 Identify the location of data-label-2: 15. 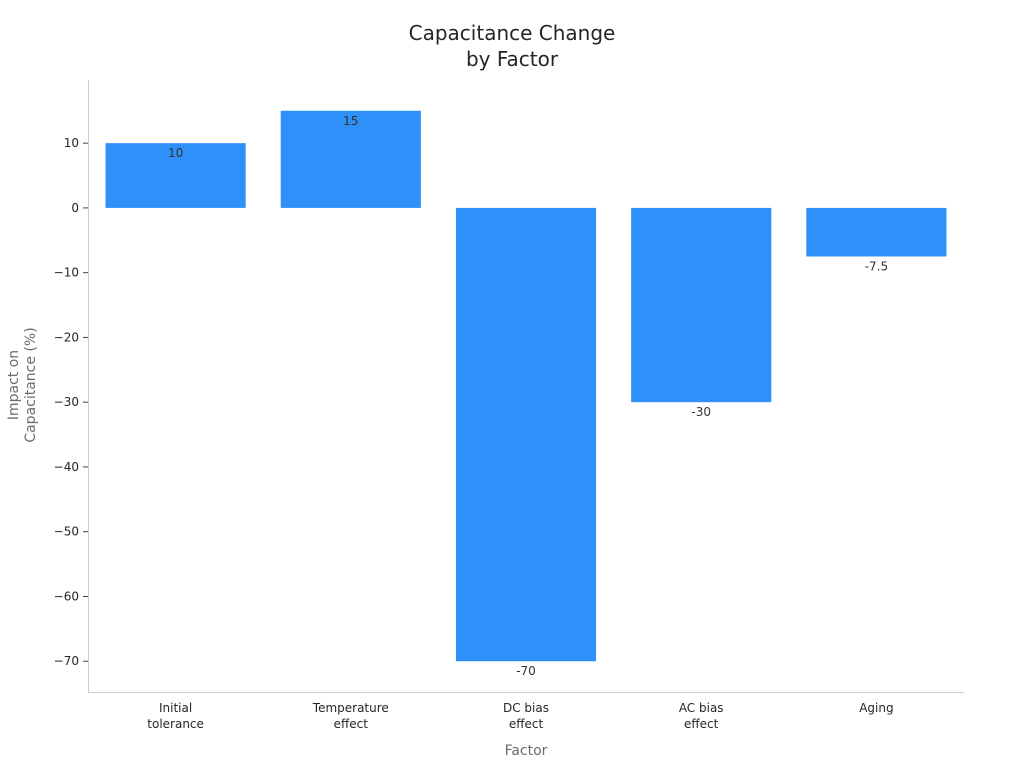
(350, 121).